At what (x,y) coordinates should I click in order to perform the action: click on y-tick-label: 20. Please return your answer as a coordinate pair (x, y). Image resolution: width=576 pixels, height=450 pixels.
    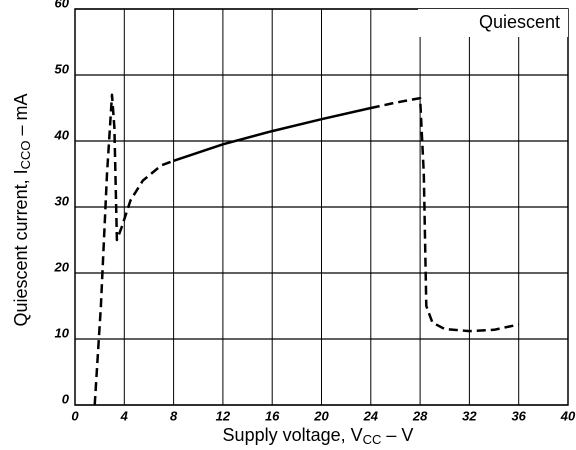
    Looking at the image, I should click on (62, 266).